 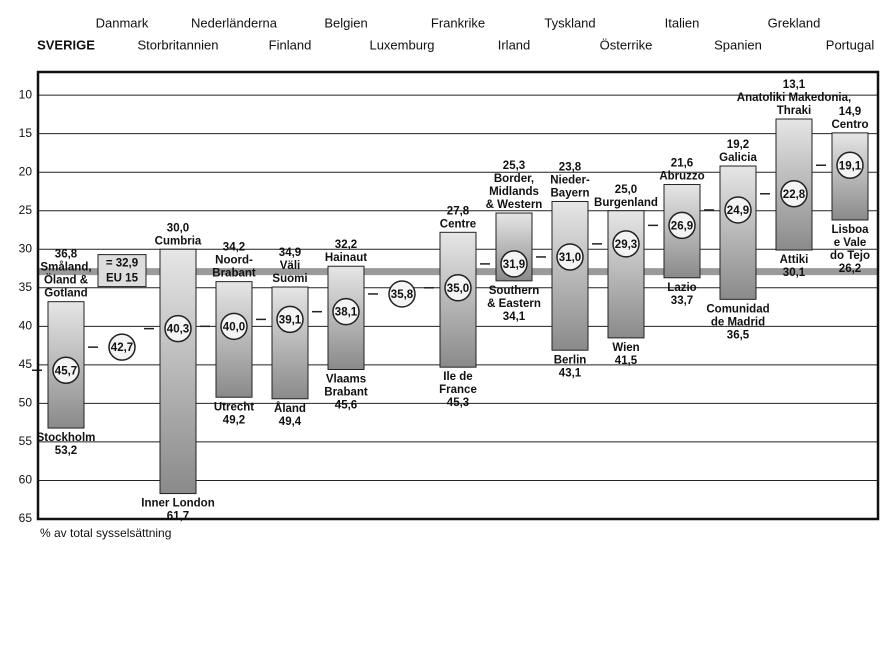 What do you see at coordinates (738, 145) in the screenshot?
I see `value-label: 19,2` at bounding box center [738, 145].